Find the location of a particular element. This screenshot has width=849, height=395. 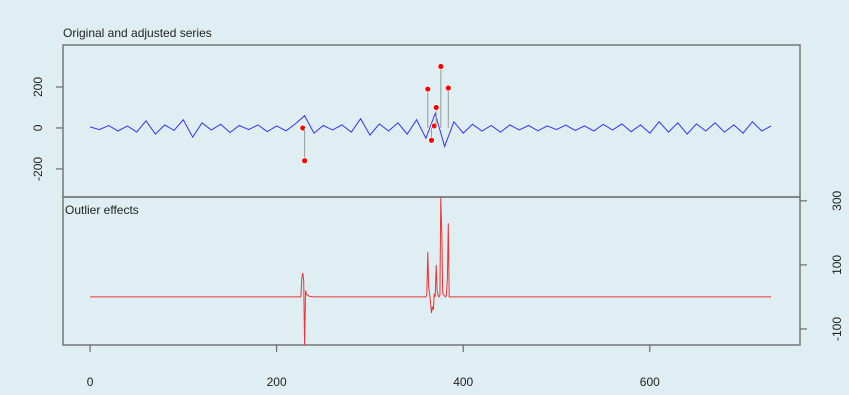

x-tick-label: 400 is located at coordinates (463, 382).